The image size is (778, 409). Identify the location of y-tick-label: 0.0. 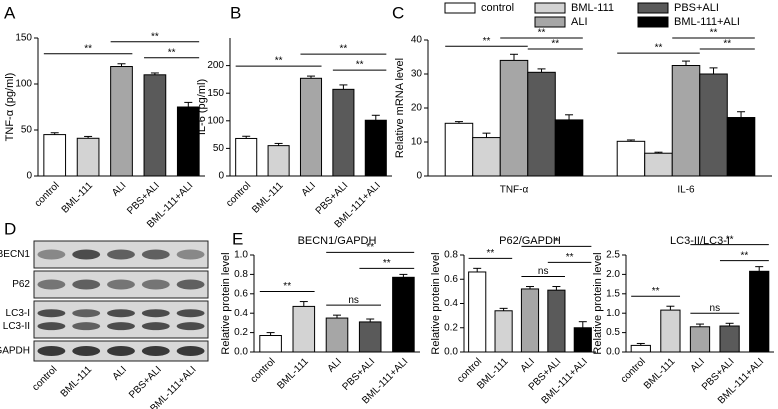
(613, 352).